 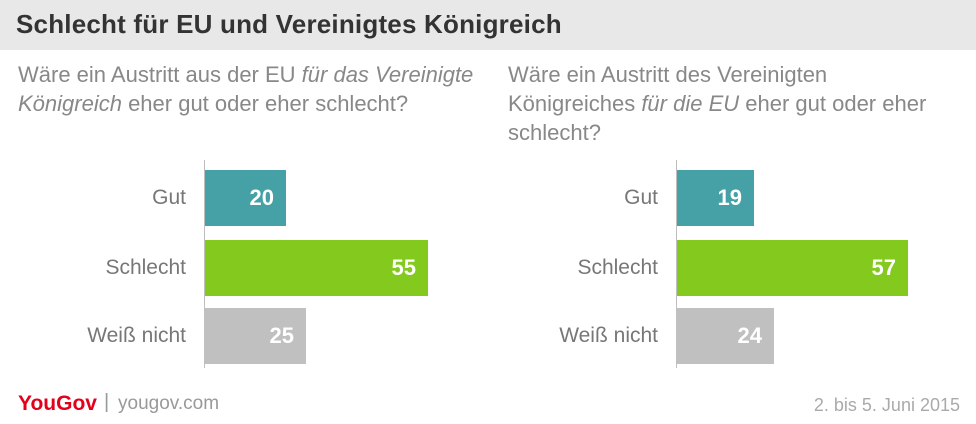 I want to click on bar-left-0: 20, so click(x=245, y=198).